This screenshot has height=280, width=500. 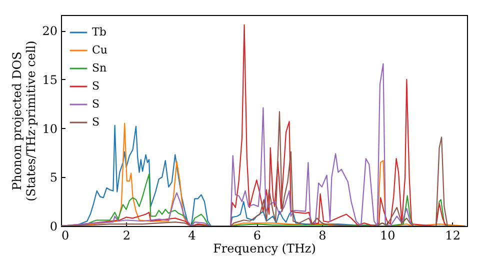 What do you see at coordinates (192, 235) in the screenshot?
I see `x-tick-label: 4` at bounding box center [192, 235].